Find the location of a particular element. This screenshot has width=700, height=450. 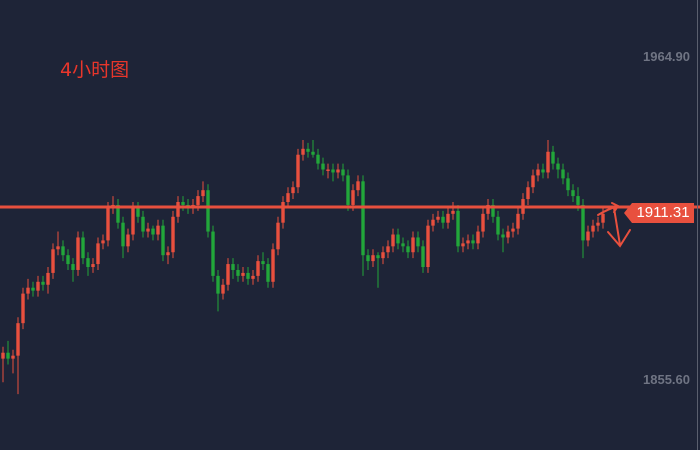

price-axis-border is located at coordinates (697, 225).